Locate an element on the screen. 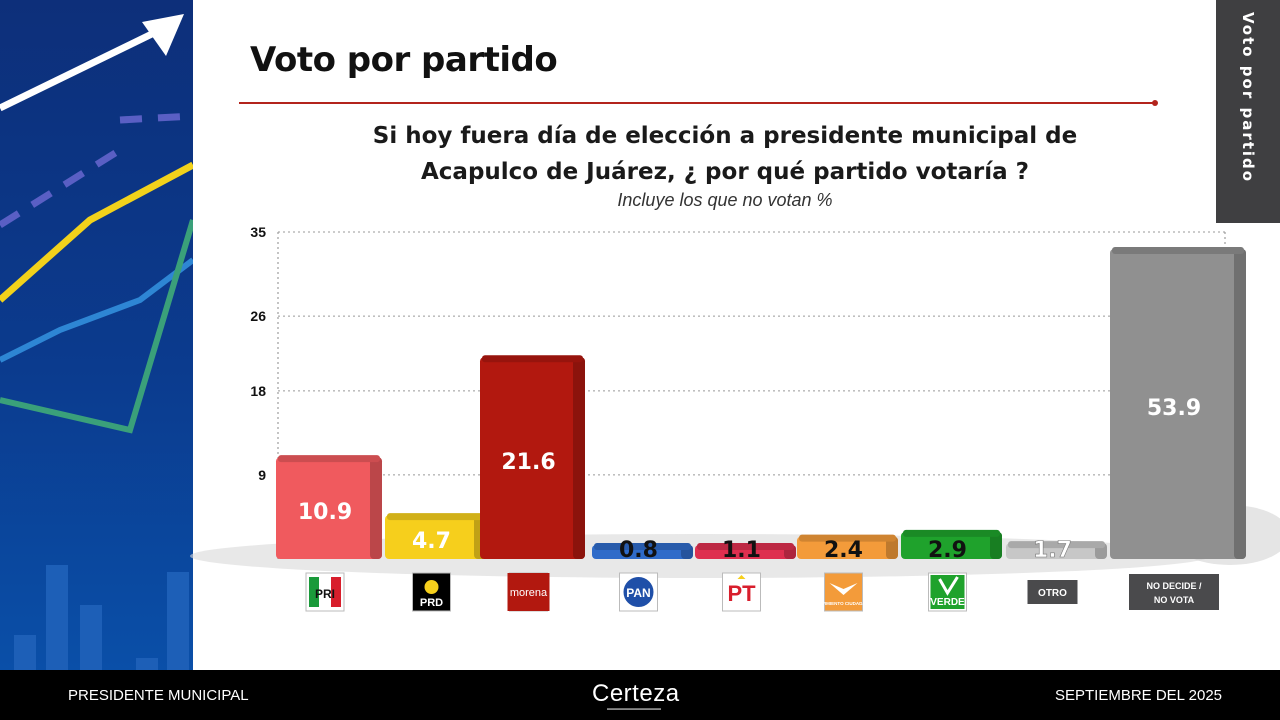 The width and height of the screenshot is (1280, 720). prd-logo-icon: PRD is located at coordinates (431, 592).